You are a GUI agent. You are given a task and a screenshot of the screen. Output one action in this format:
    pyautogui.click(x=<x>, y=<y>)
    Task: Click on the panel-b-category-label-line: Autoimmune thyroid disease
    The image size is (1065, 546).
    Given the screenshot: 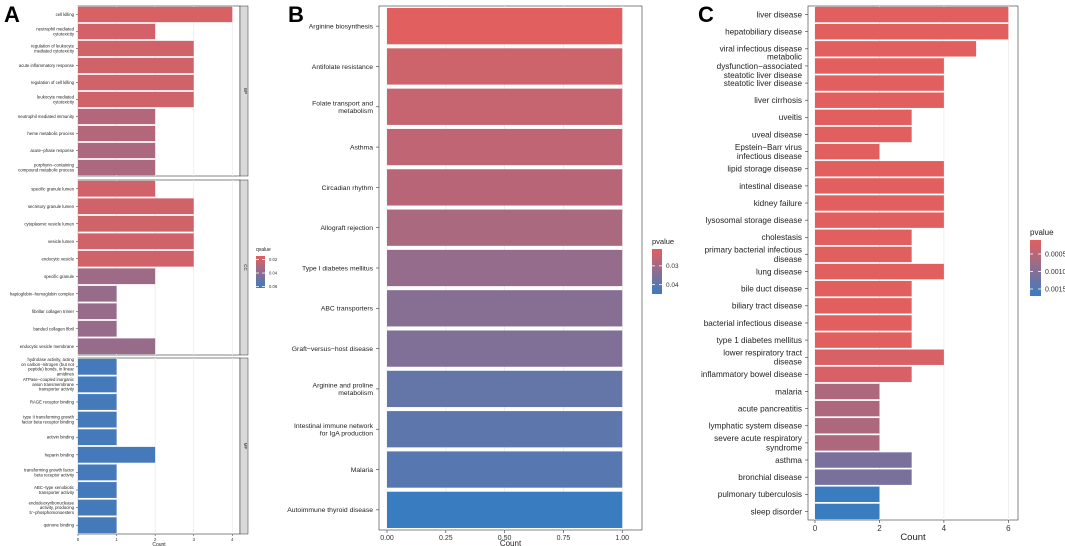 What is the action you would take?
    pyautogui.click(x=330, y=510)
    